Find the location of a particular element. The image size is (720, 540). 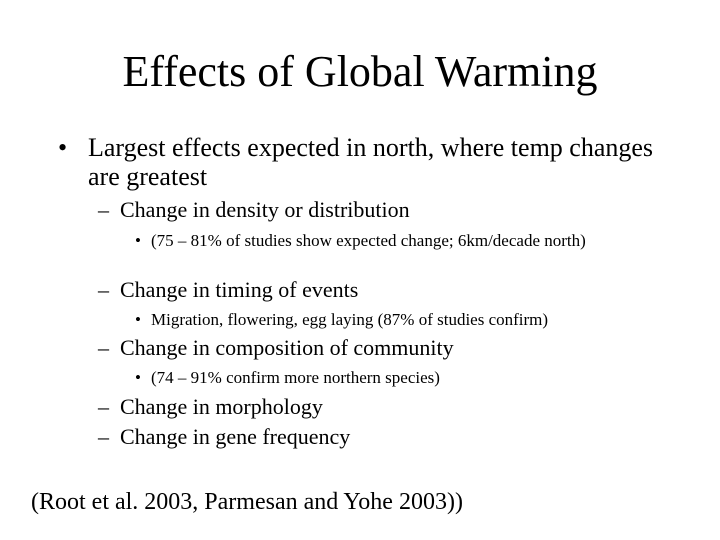

sub-item-composition: – Change in composition of community is located at coordinates (276, 348).